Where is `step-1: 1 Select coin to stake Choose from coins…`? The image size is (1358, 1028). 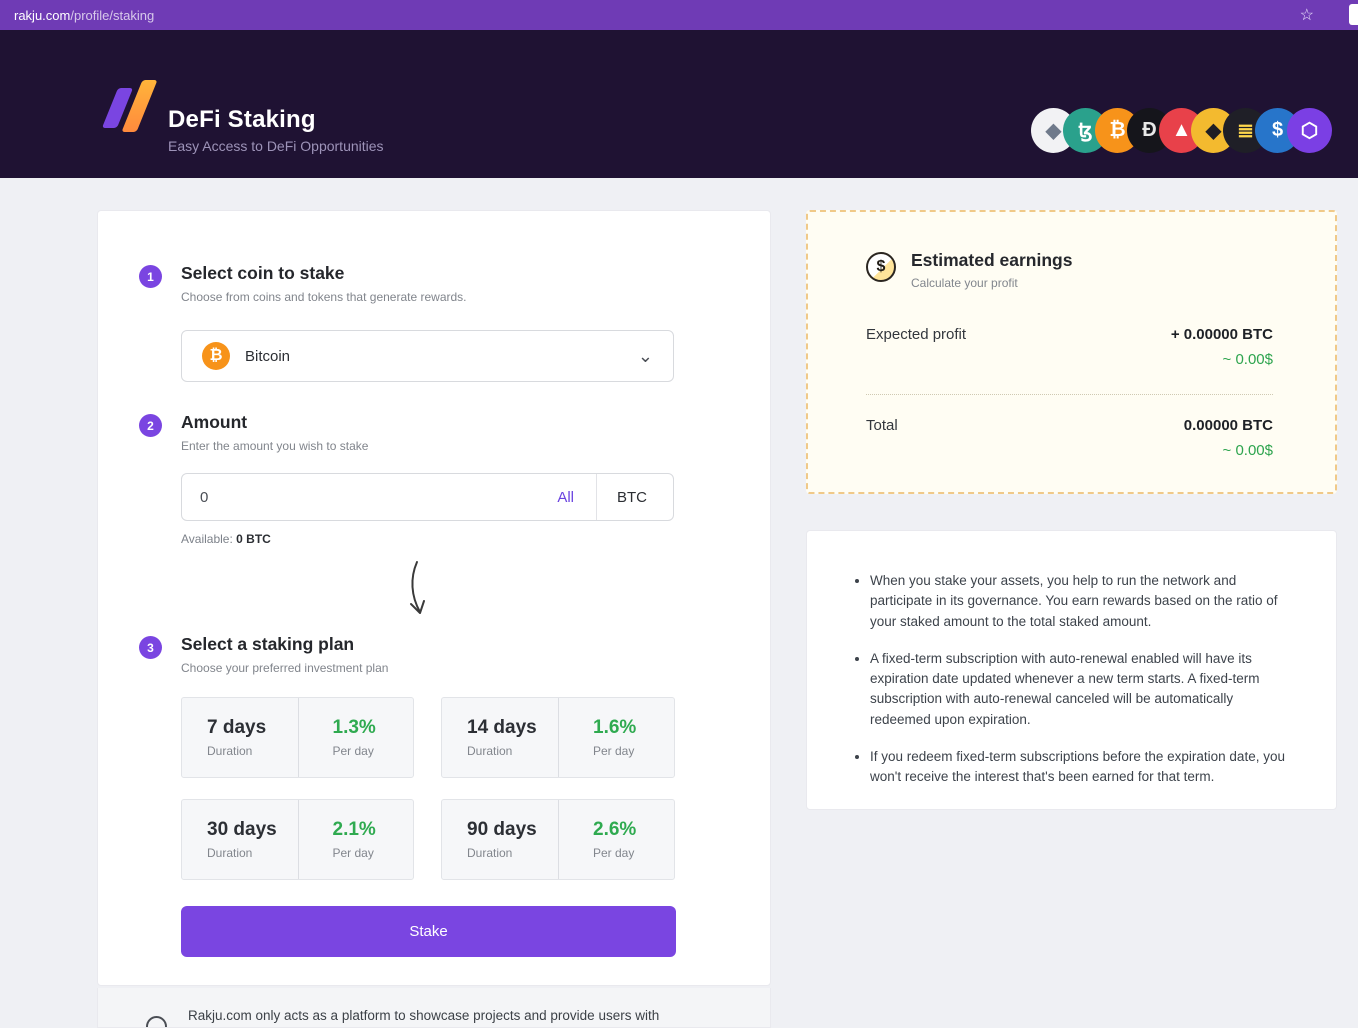
step-1: 1 Select coin to stake Choose from coins… is located at coordinates (406, 283).